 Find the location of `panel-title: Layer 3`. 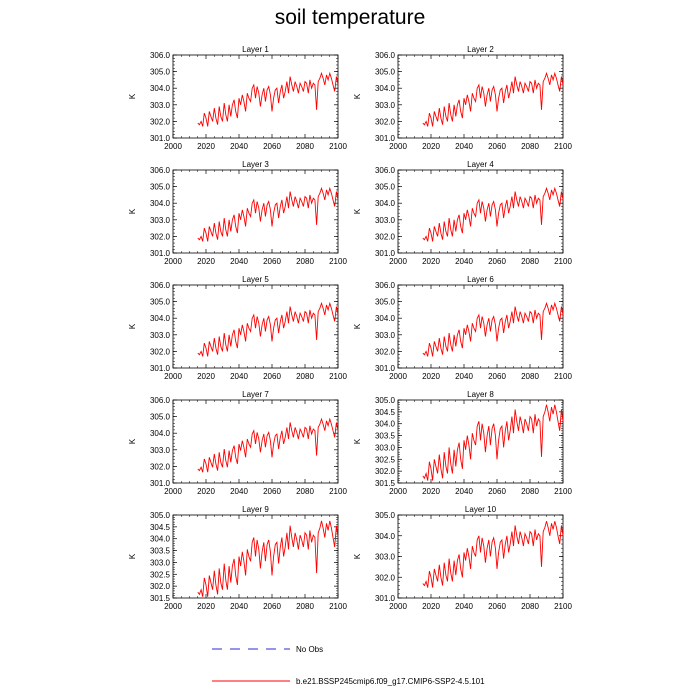

panel-title: Layer 3 is located at coordinates (255, 164).